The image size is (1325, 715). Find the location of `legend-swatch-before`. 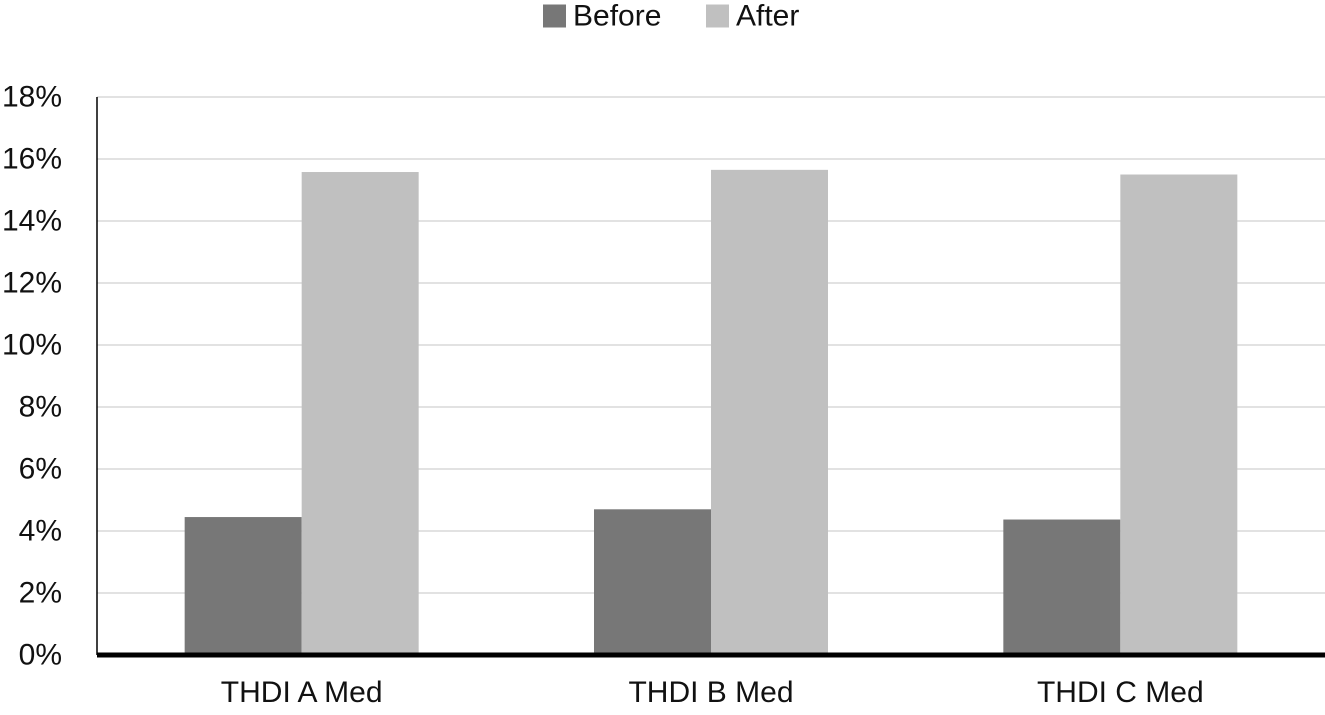

legend-swatch-before is located at coordinates (554, 16).